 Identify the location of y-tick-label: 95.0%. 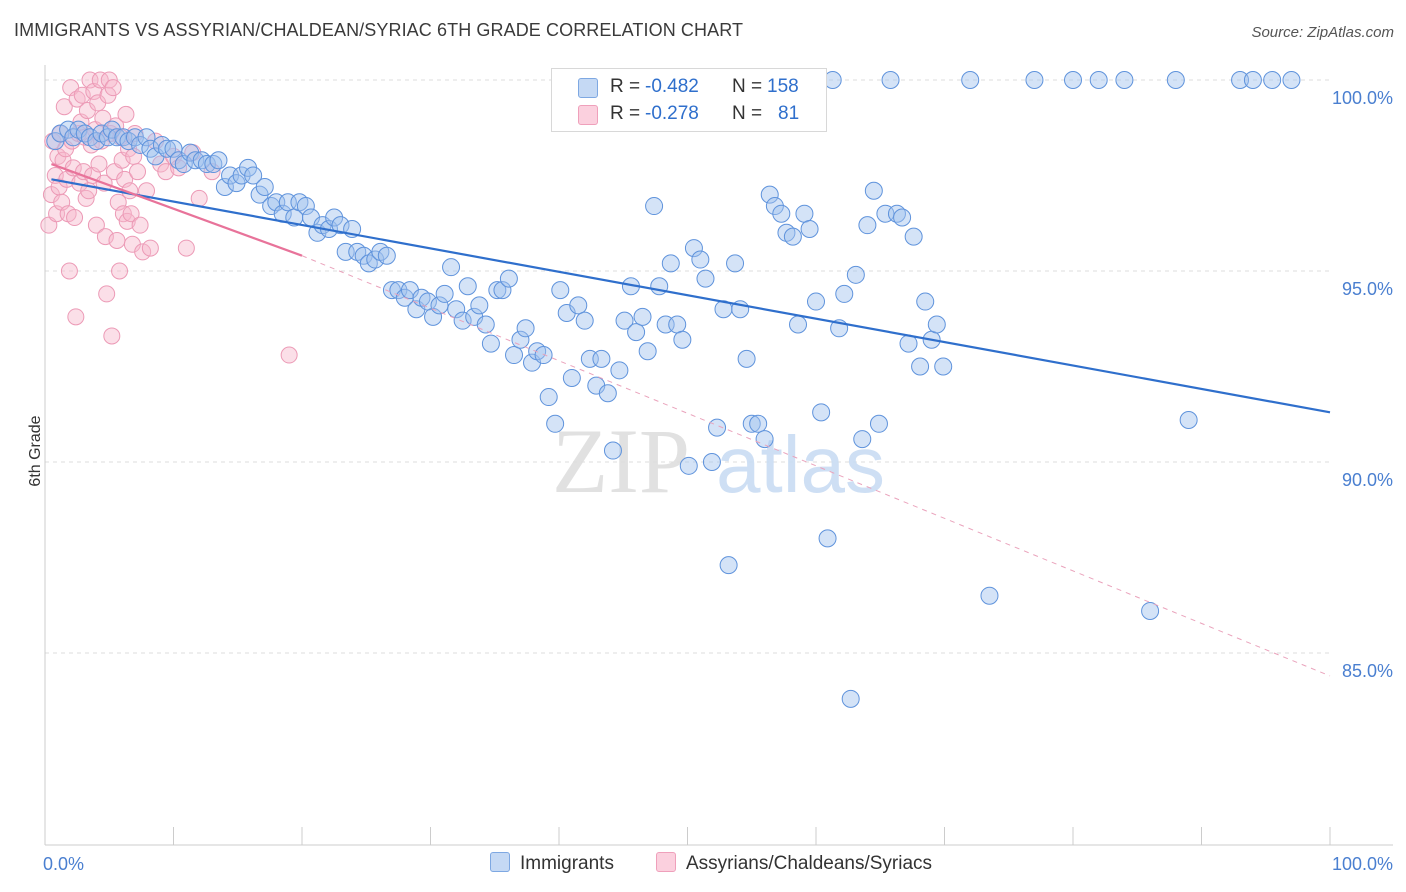
(1367, 289).